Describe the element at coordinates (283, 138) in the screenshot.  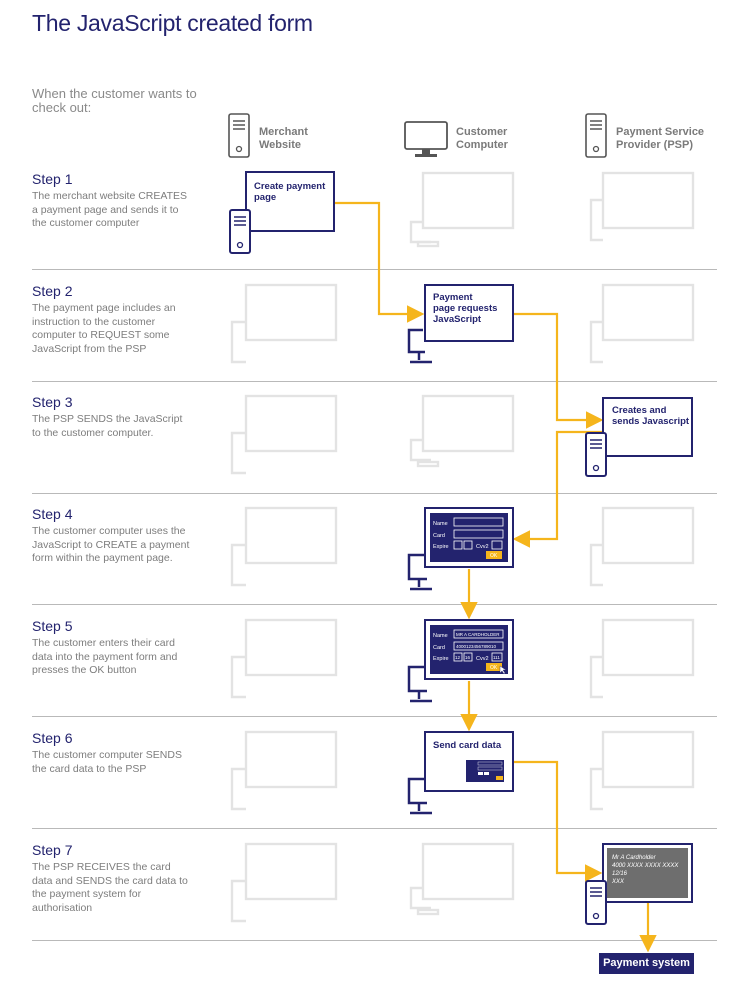
I see `column-header-merchant: Merchant Website` at that location.